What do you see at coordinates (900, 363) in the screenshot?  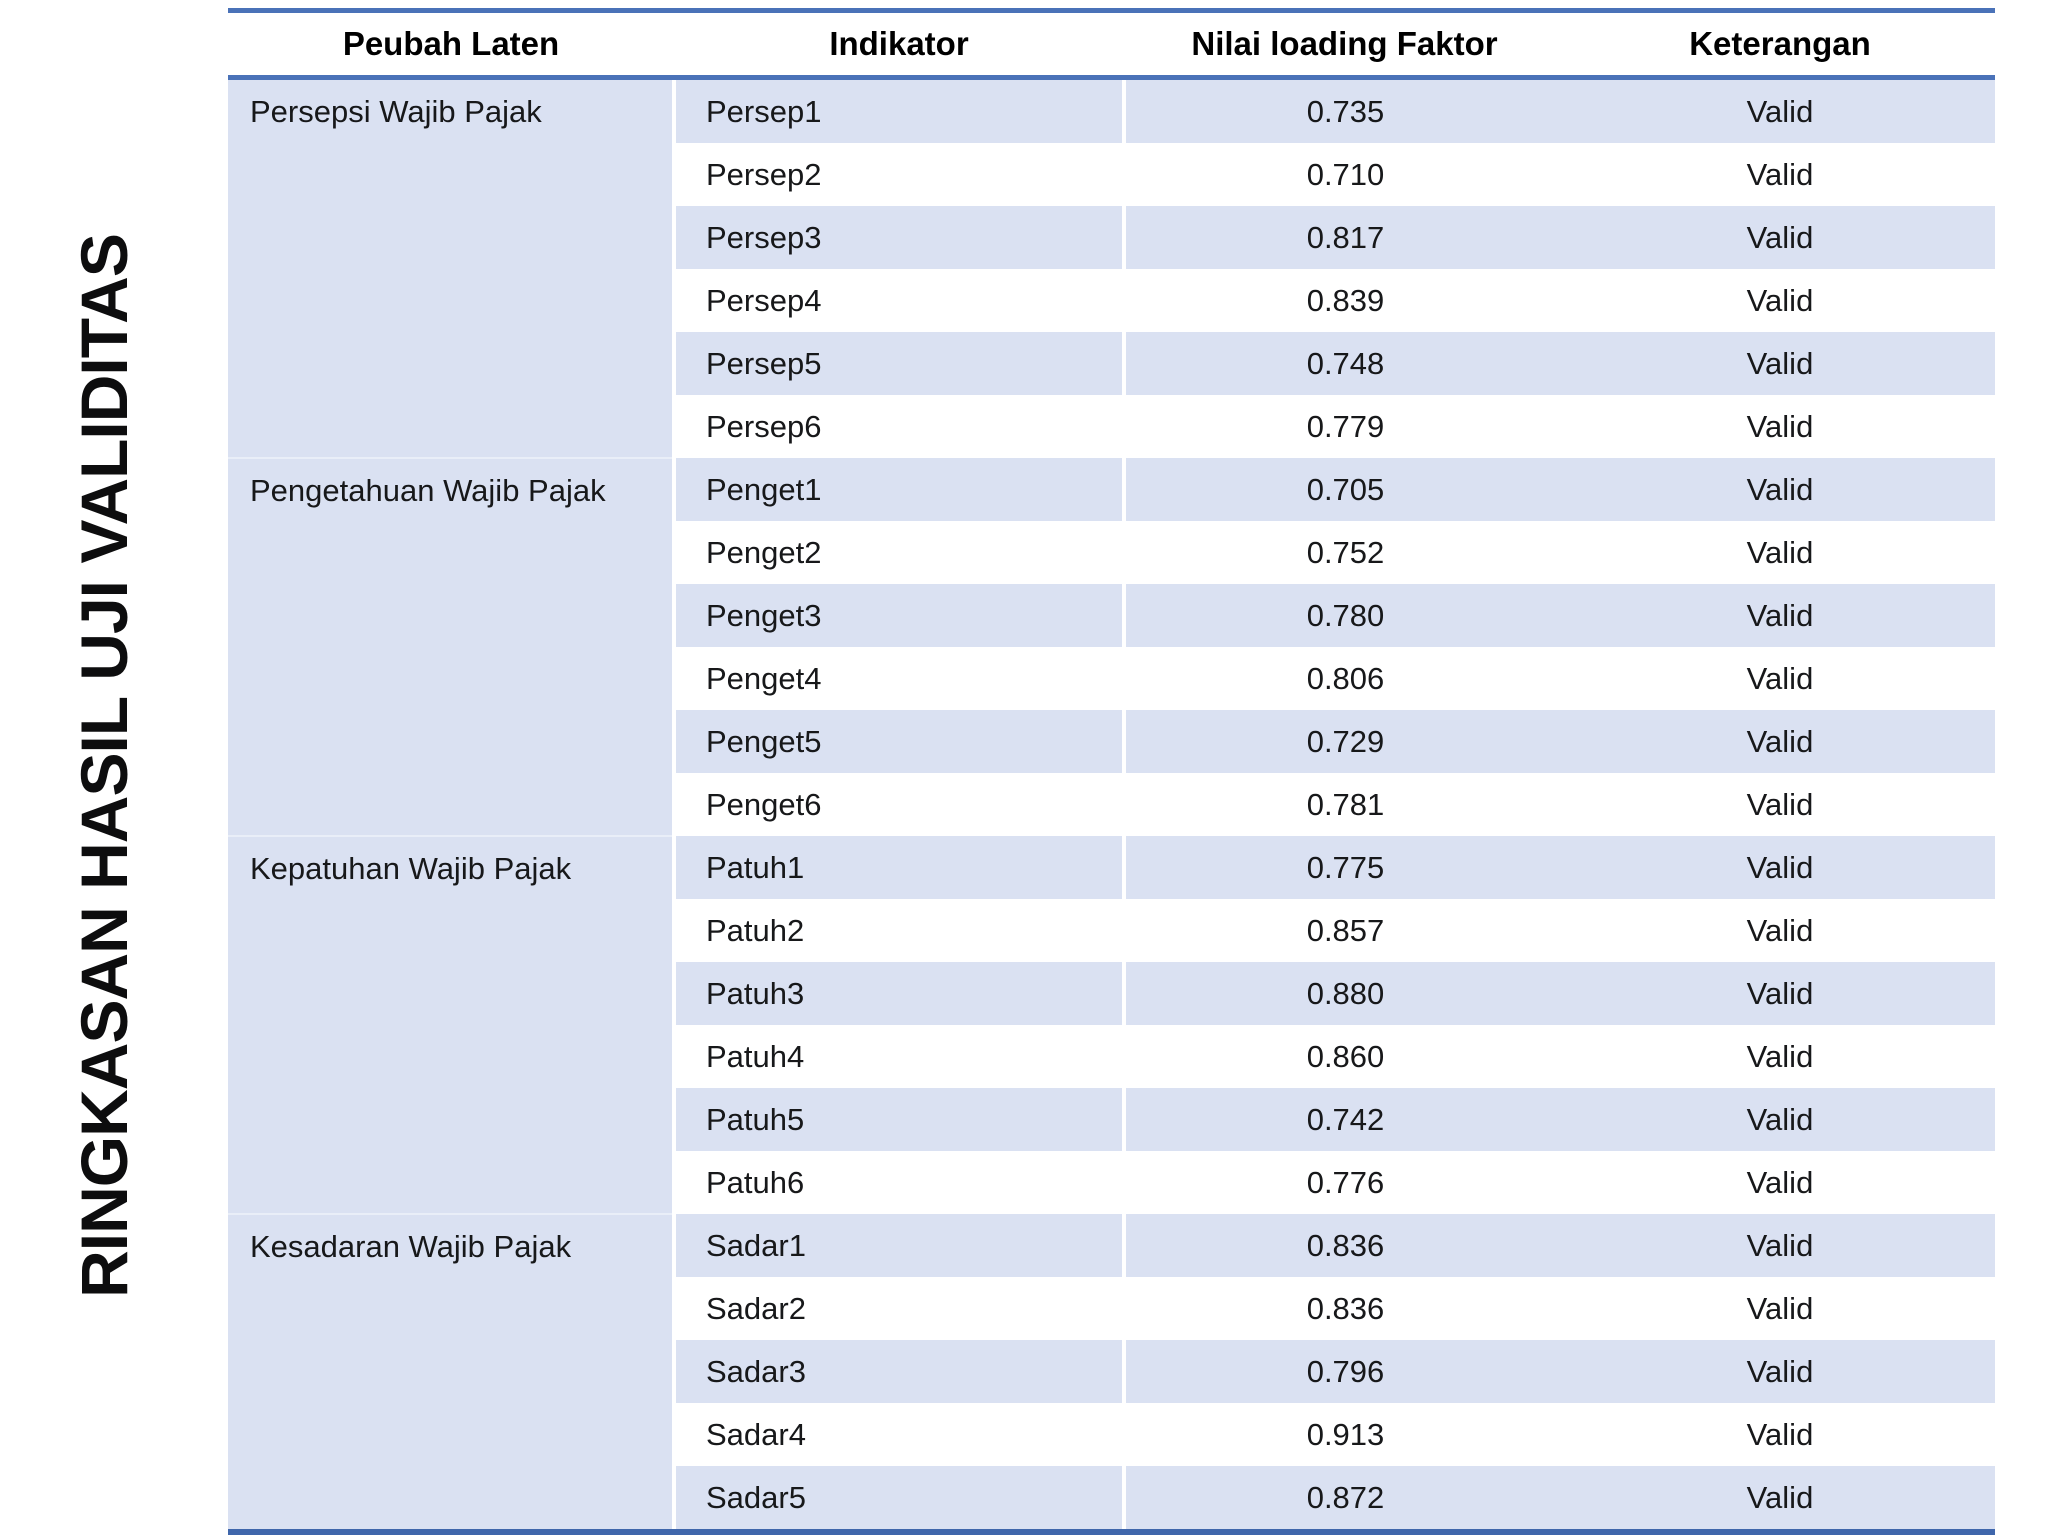 I see `indicator-cell: Persep5` at bounding box center [900, 363].